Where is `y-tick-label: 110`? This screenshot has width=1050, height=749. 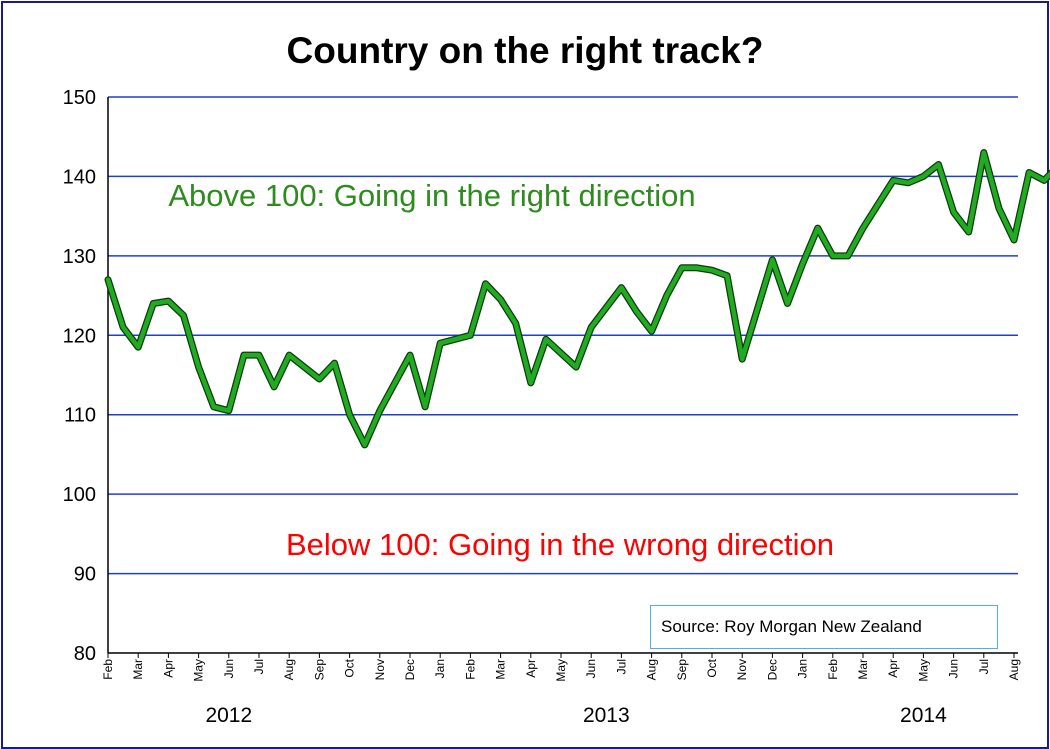
y-tick-label: 110 is located at coordinates (80, 416).